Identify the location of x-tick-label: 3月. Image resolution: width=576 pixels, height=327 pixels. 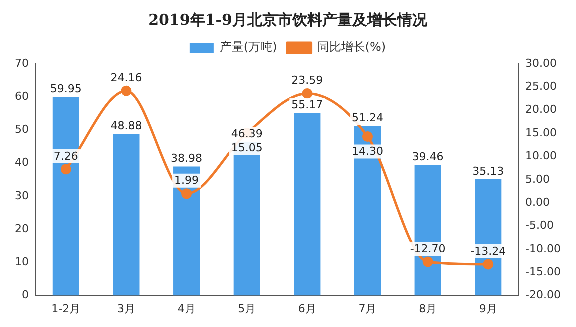
(126, 309).